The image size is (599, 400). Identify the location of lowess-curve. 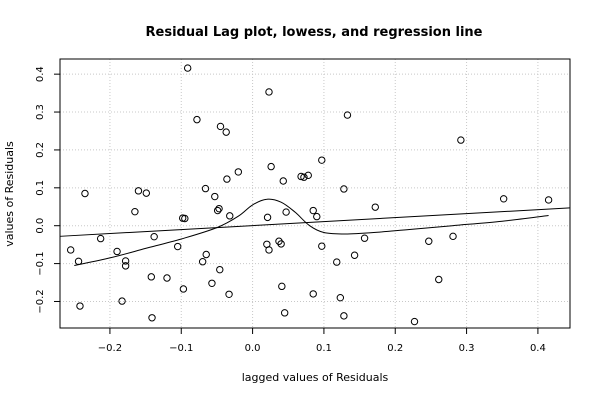
(311, 232).